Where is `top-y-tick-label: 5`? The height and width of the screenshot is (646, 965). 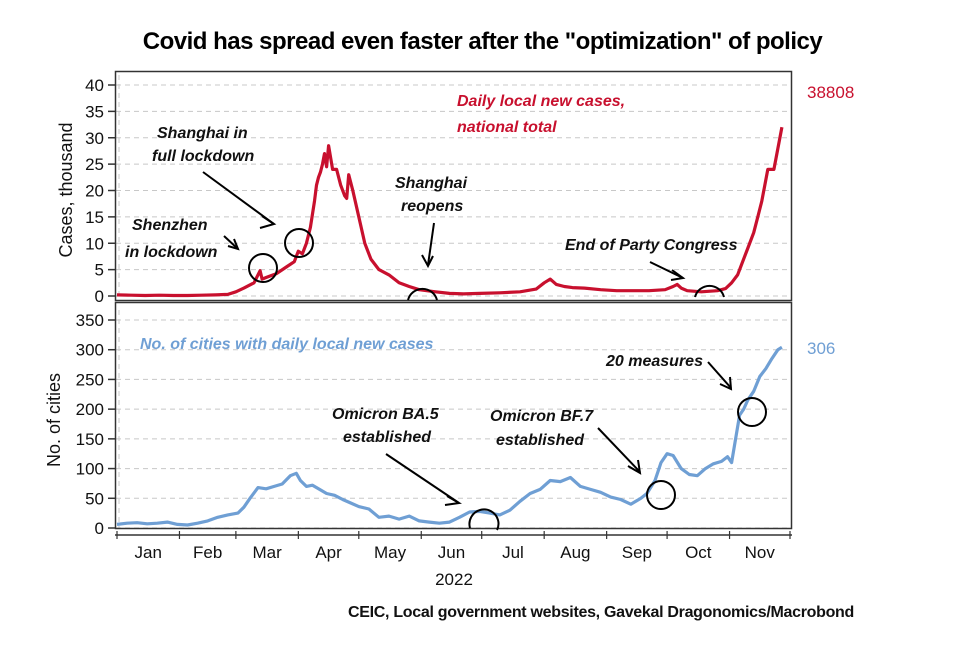
top-y-tick-label: 5 is located at coordinates (99, 270).